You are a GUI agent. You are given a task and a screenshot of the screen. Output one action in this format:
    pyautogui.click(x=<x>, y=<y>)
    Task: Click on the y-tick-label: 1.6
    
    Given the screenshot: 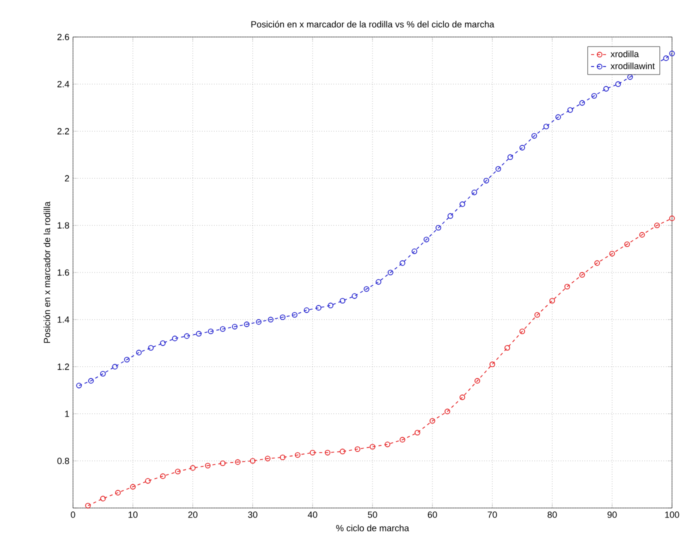 What is the action you would take?
    pyautogui.click(x=64, y=272)
    